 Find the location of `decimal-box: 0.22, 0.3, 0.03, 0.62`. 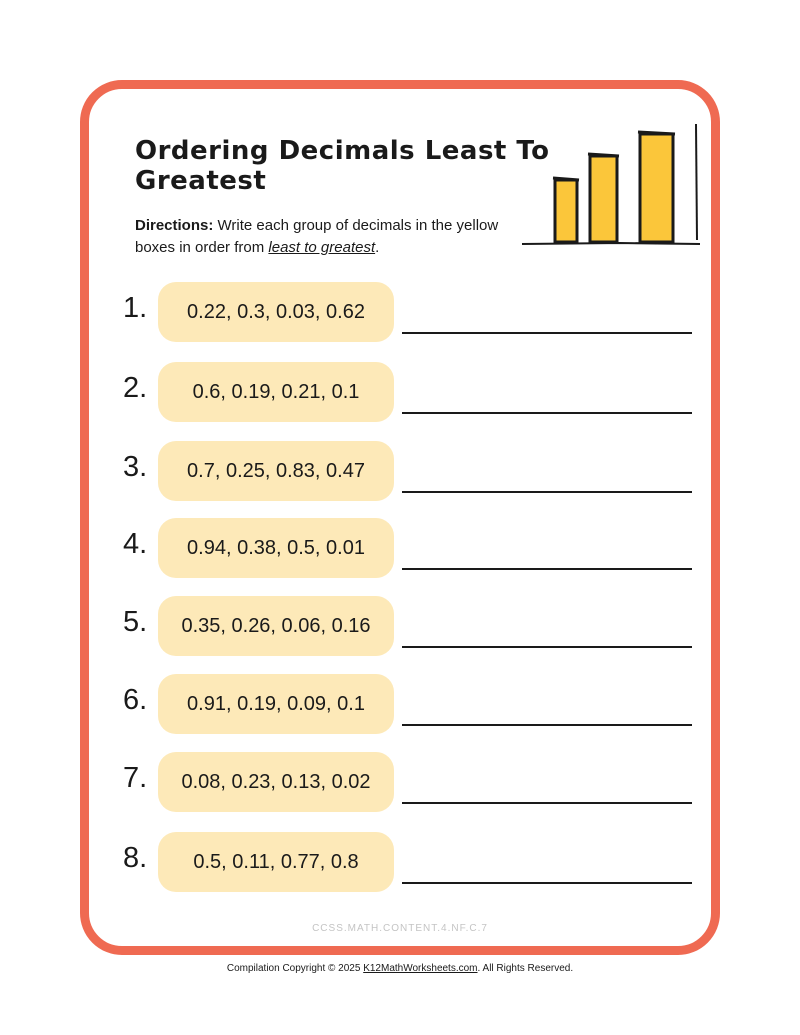

decimal-box: 0.22, 0.3, 0.03, 0.62 is located at coordinates (276, 312).